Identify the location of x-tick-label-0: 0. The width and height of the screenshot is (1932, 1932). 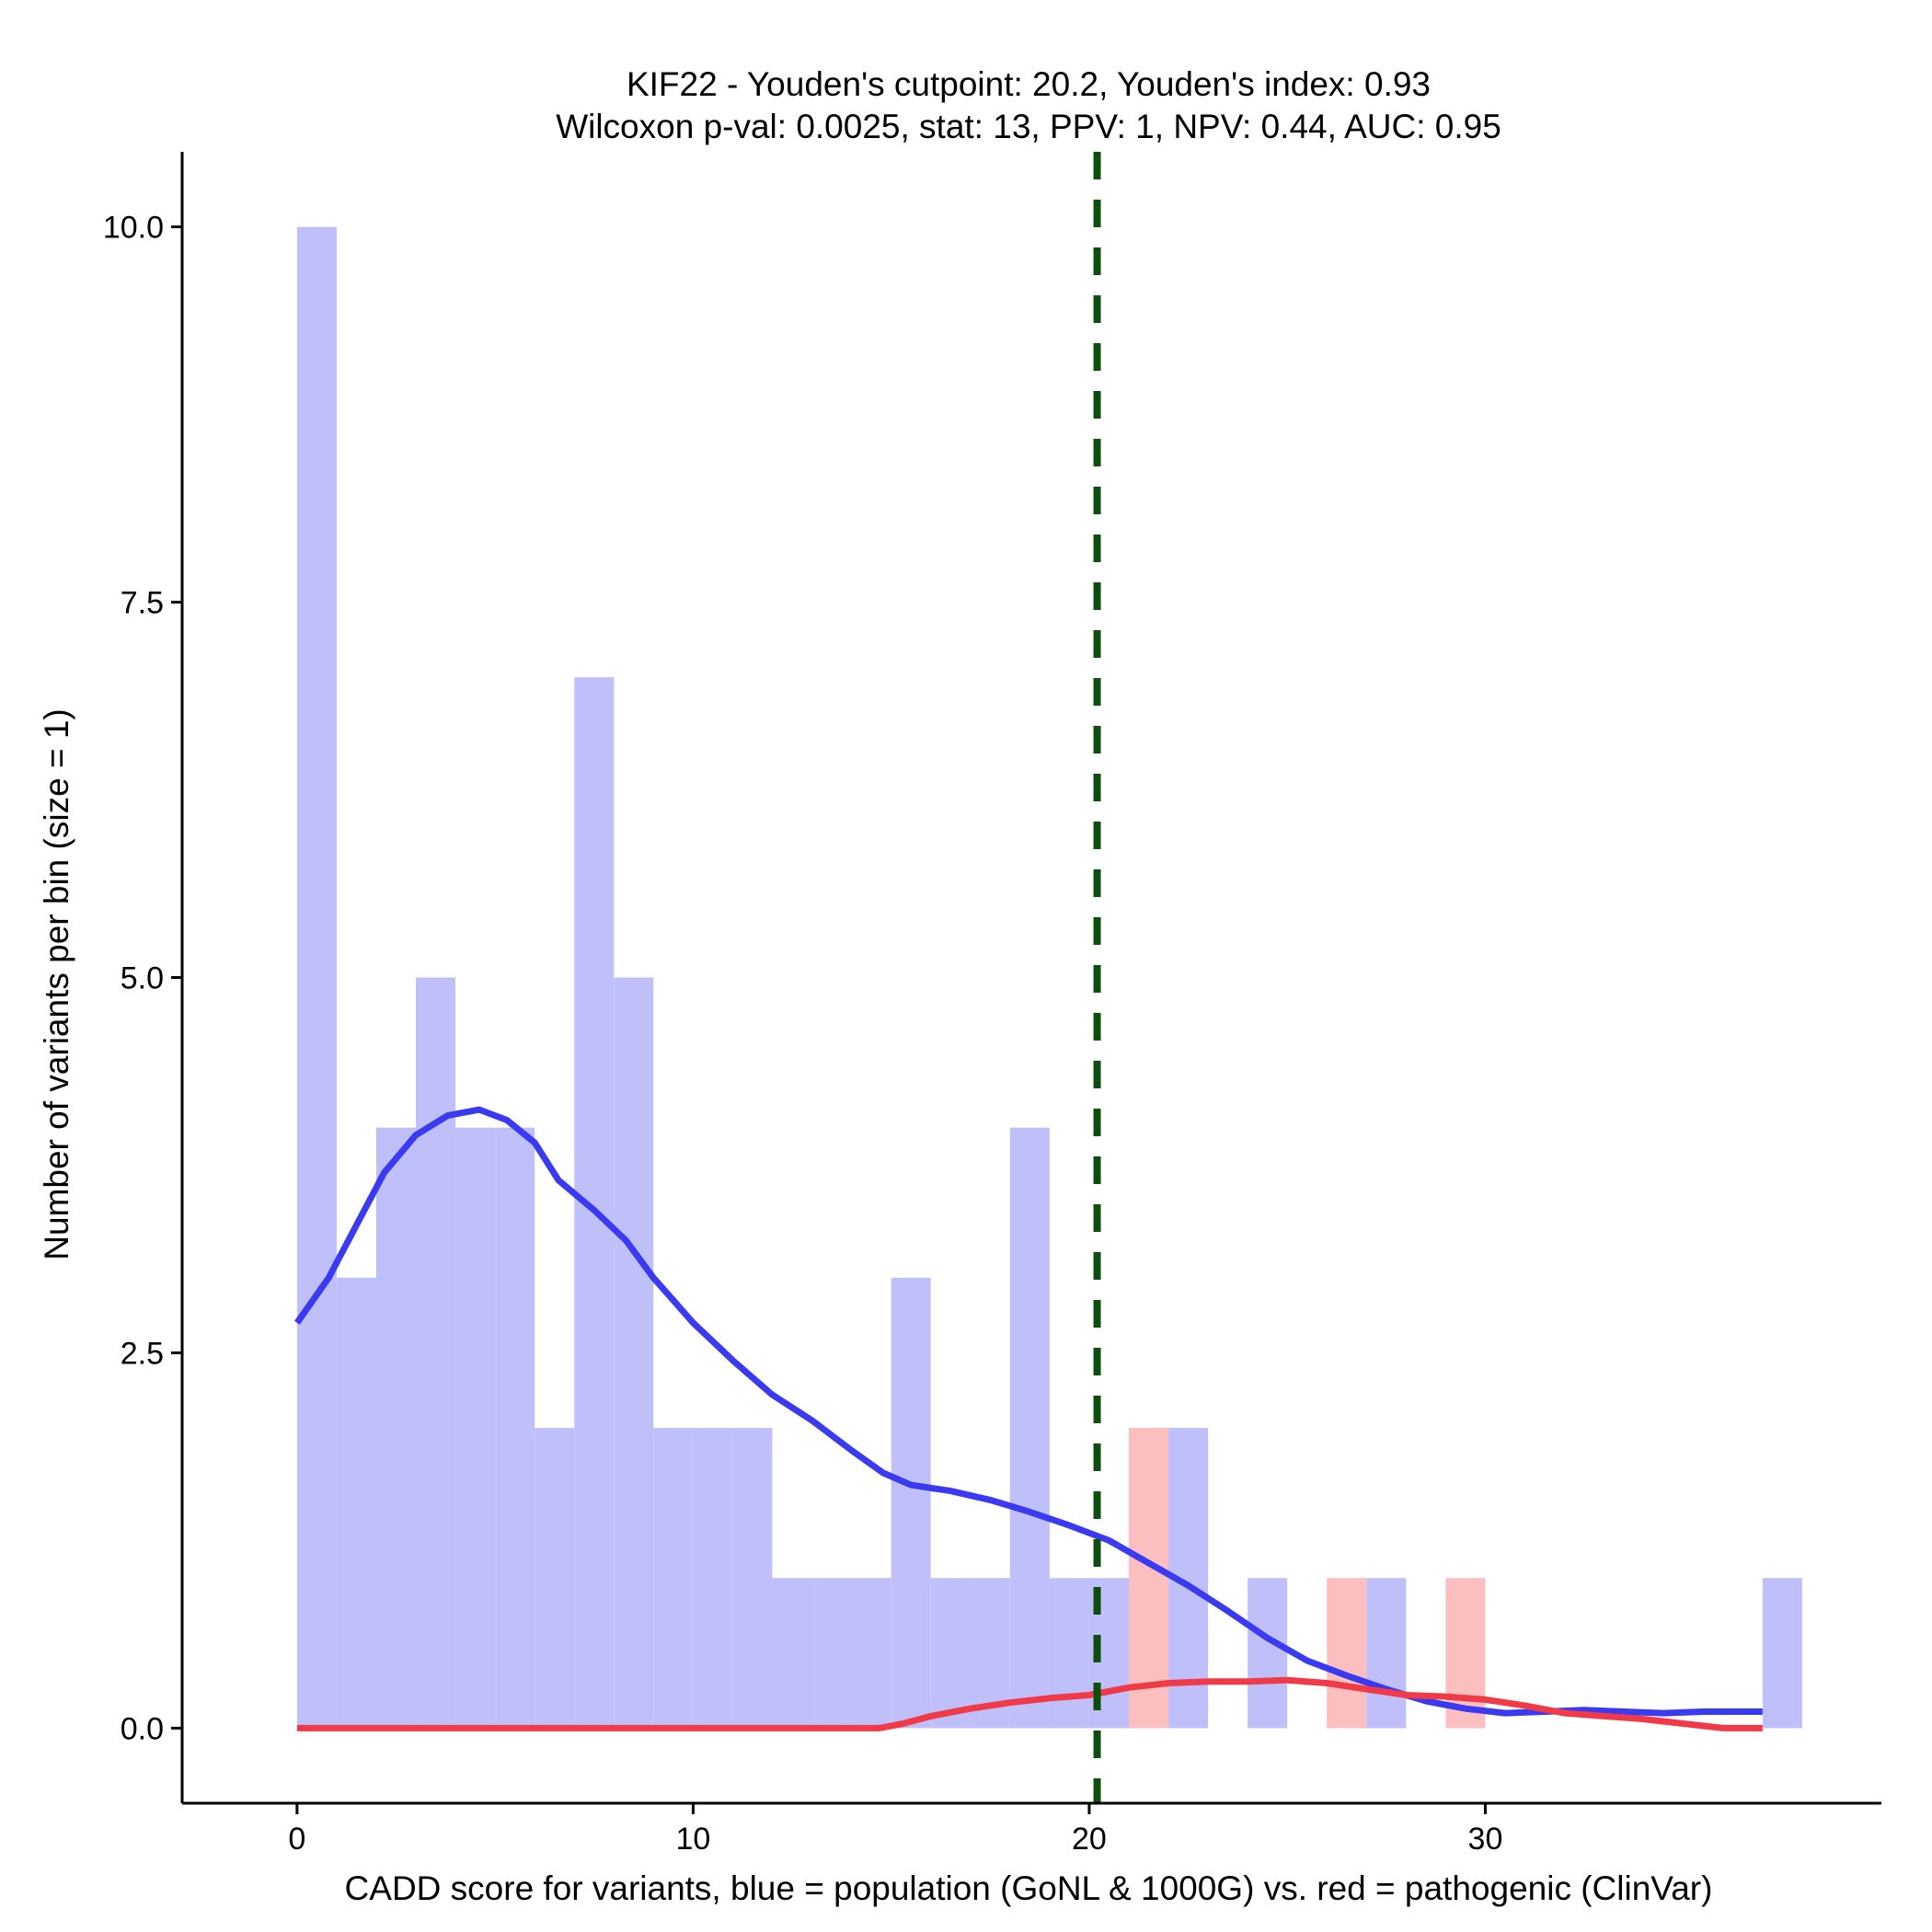
(296, 1839).